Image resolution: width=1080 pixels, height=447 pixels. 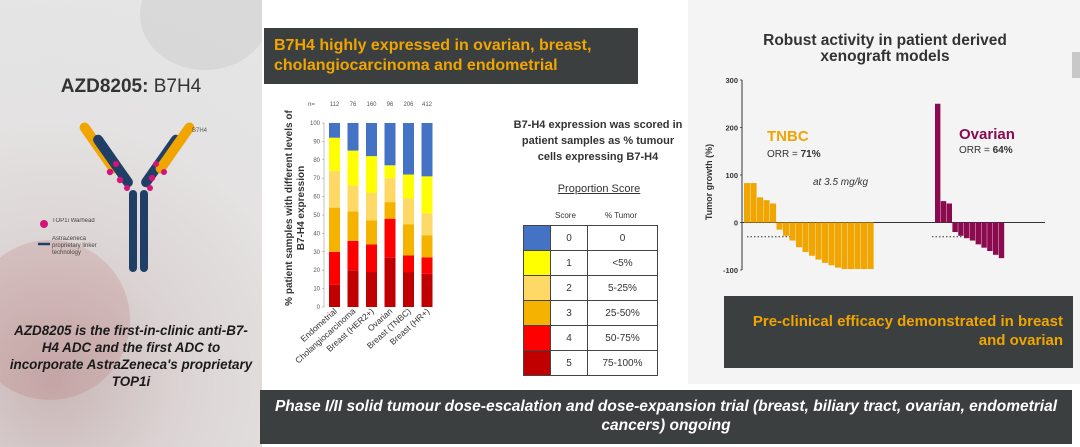 I want to click on waterfall-ytick: 100, so click(x=731, y=175).